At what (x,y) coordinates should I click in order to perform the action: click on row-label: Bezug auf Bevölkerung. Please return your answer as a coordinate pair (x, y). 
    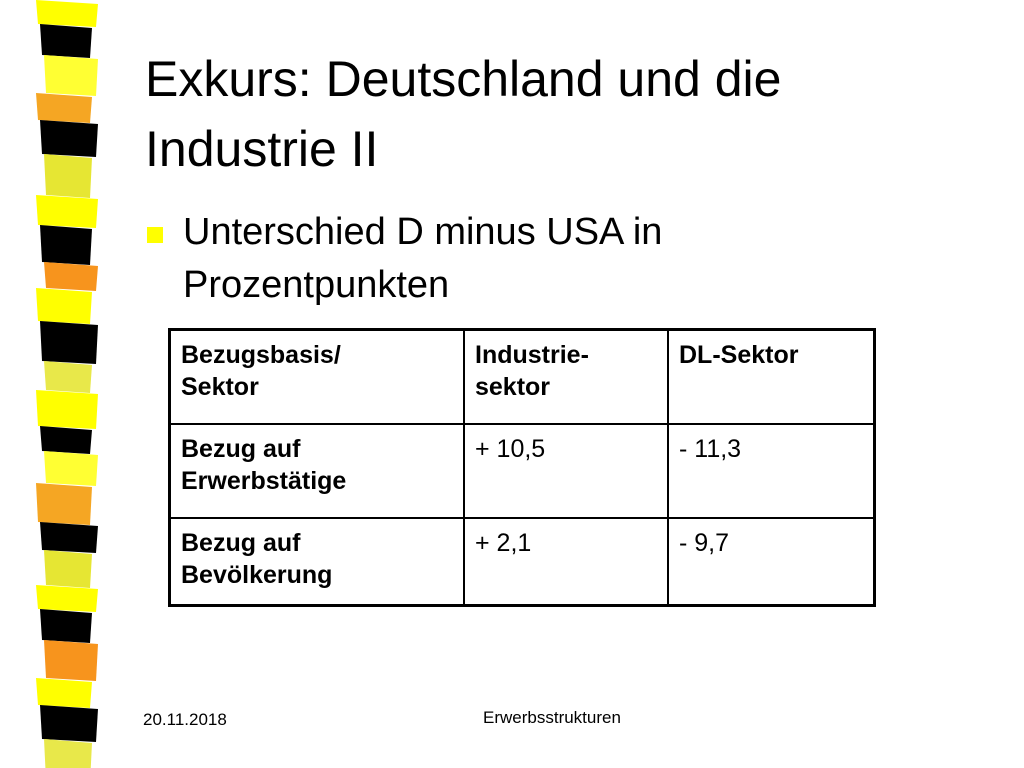
    Looking at the image, I should click on (316, 561).